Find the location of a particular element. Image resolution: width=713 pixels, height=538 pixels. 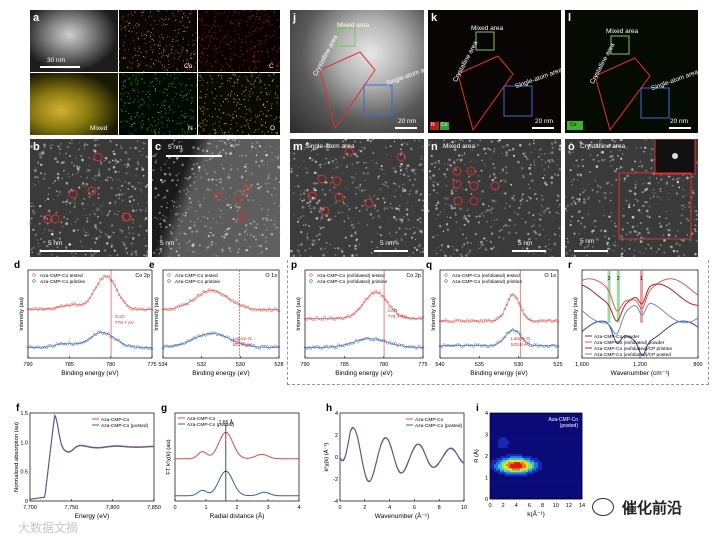

panel-a-co-map is located at coordinates (158, 41).